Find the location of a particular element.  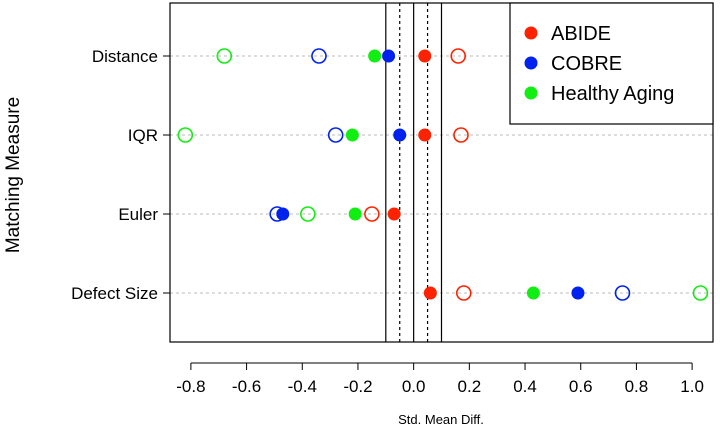

x-tick-label: -0.2 is located at coordinates (357, 386).